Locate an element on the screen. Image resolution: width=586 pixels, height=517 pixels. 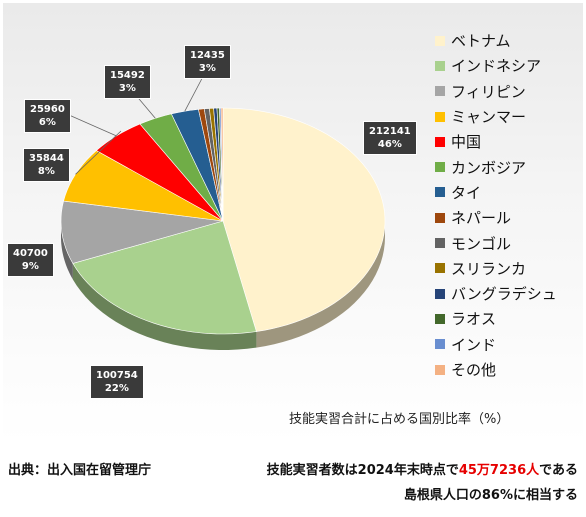
legend-item-インドネシア: インドネシア is located at coordinates (505, 65).